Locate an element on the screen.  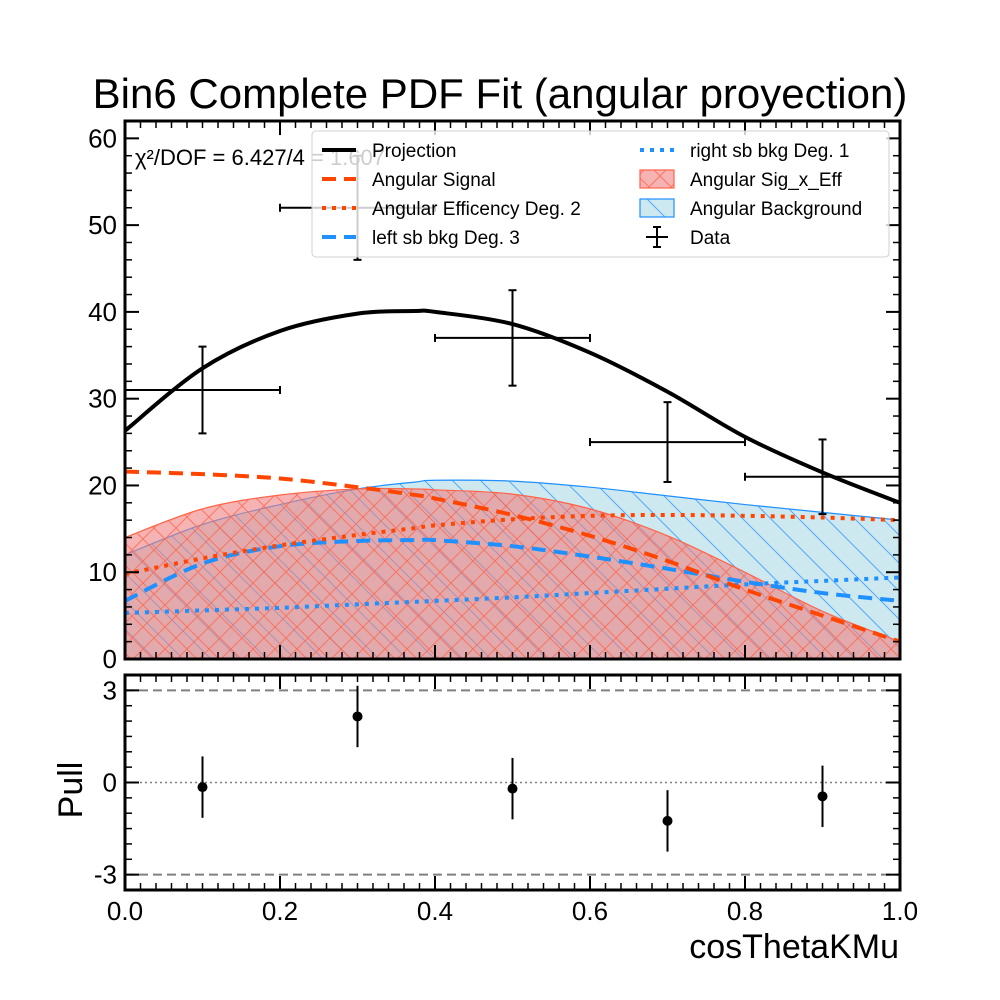
x-tick-label: 0.0 is located at coordinates (125, 911).